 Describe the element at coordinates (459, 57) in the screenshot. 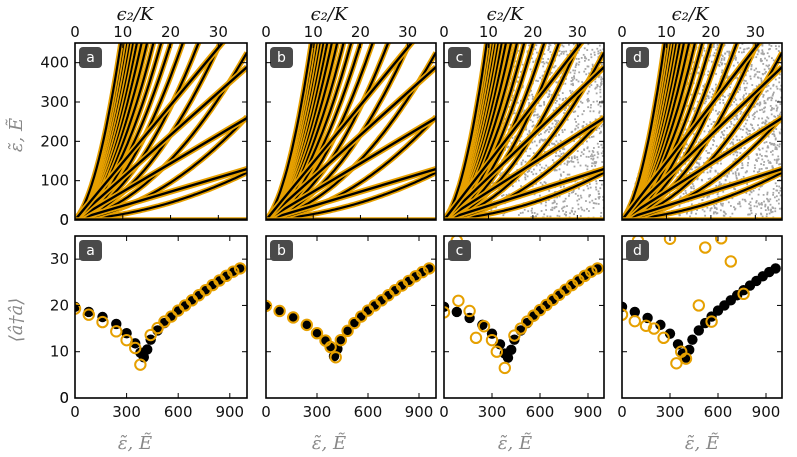

I see `top-panel-badge-c: c` at that location.